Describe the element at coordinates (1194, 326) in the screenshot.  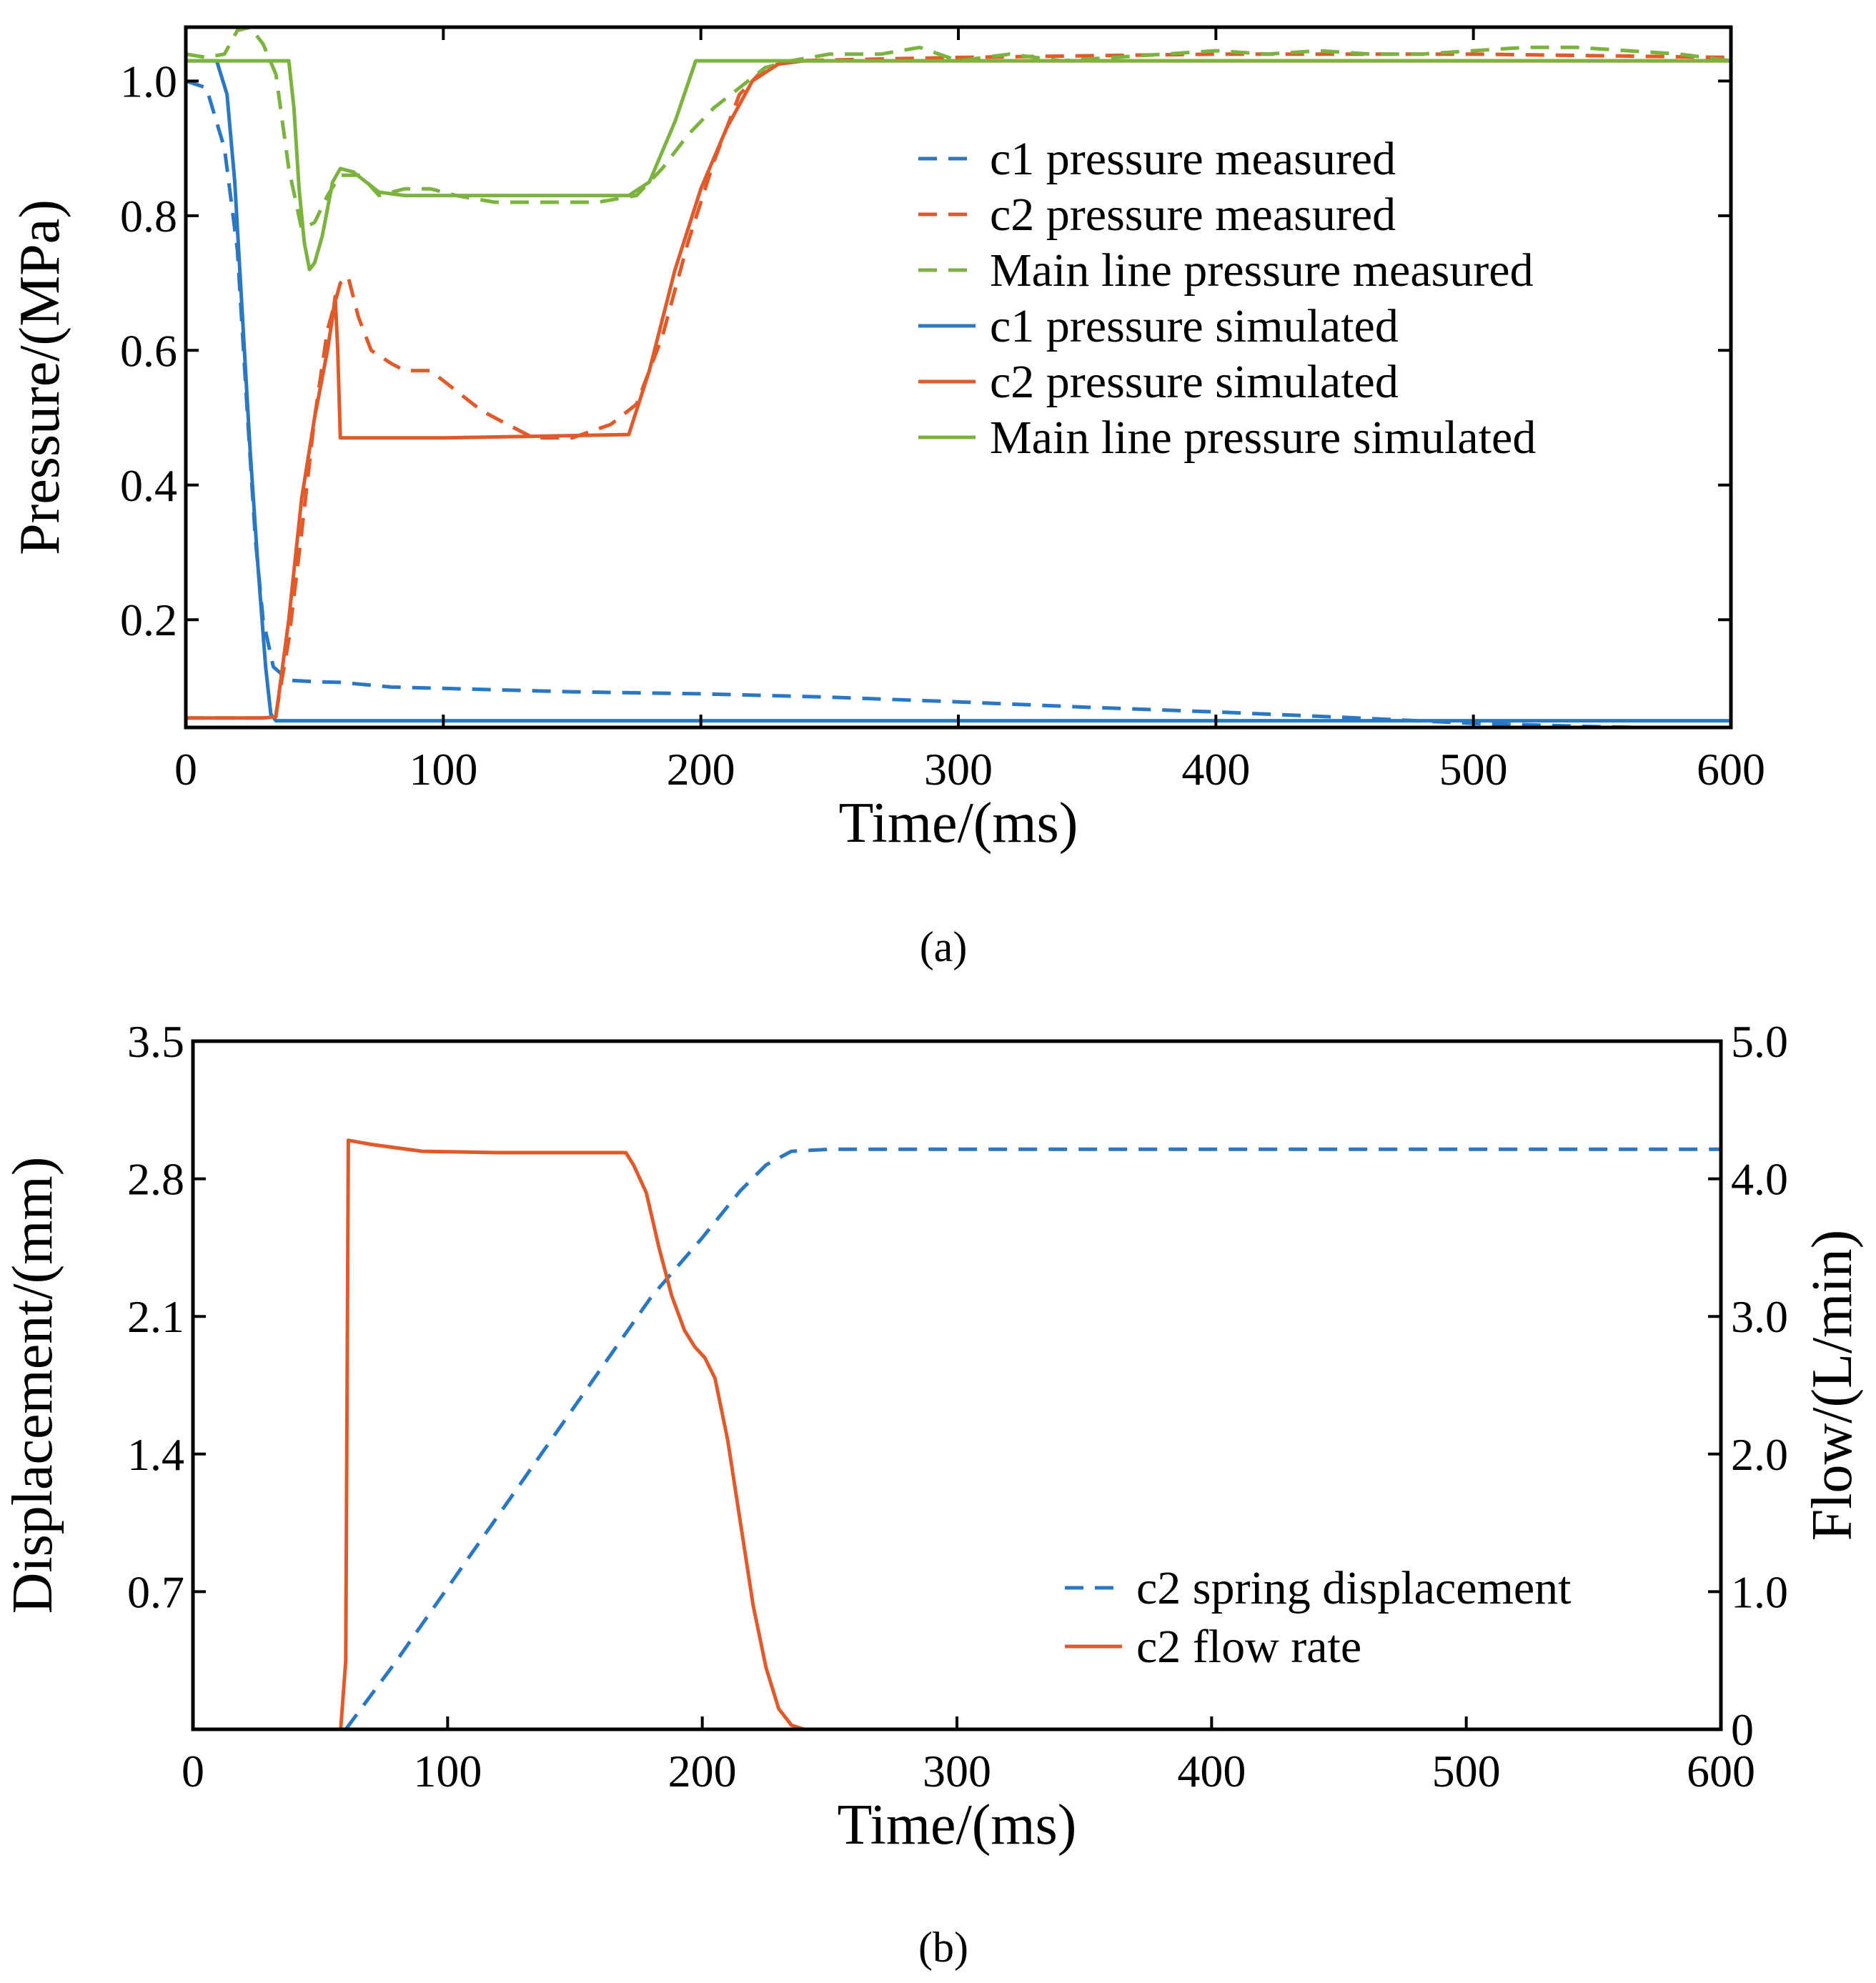
I see `legend-label: c1 pressure simulated` at that location.